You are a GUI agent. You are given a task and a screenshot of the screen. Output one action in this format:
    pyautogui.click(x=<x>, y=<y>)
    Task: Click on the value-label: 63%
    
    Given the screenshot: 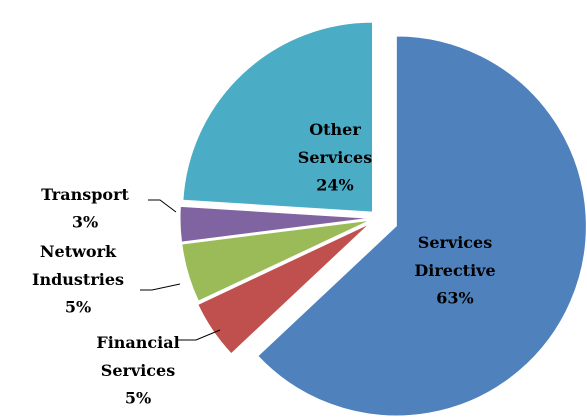 What is the action you would take?
    pyautogui.click(x=454, y=298)
    